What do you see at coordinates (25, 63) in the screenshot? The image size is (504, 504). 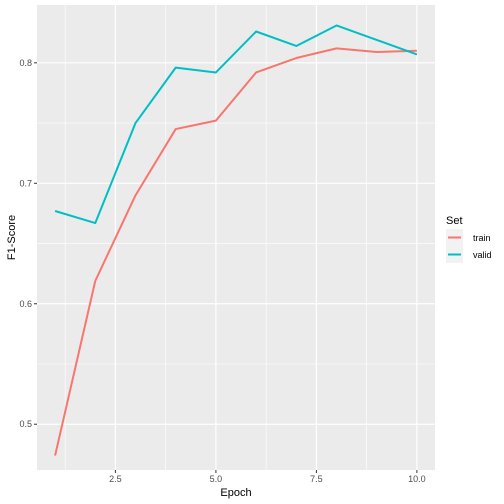 I see `y-tick-label: 0.8` at bounding box center [25, 63].